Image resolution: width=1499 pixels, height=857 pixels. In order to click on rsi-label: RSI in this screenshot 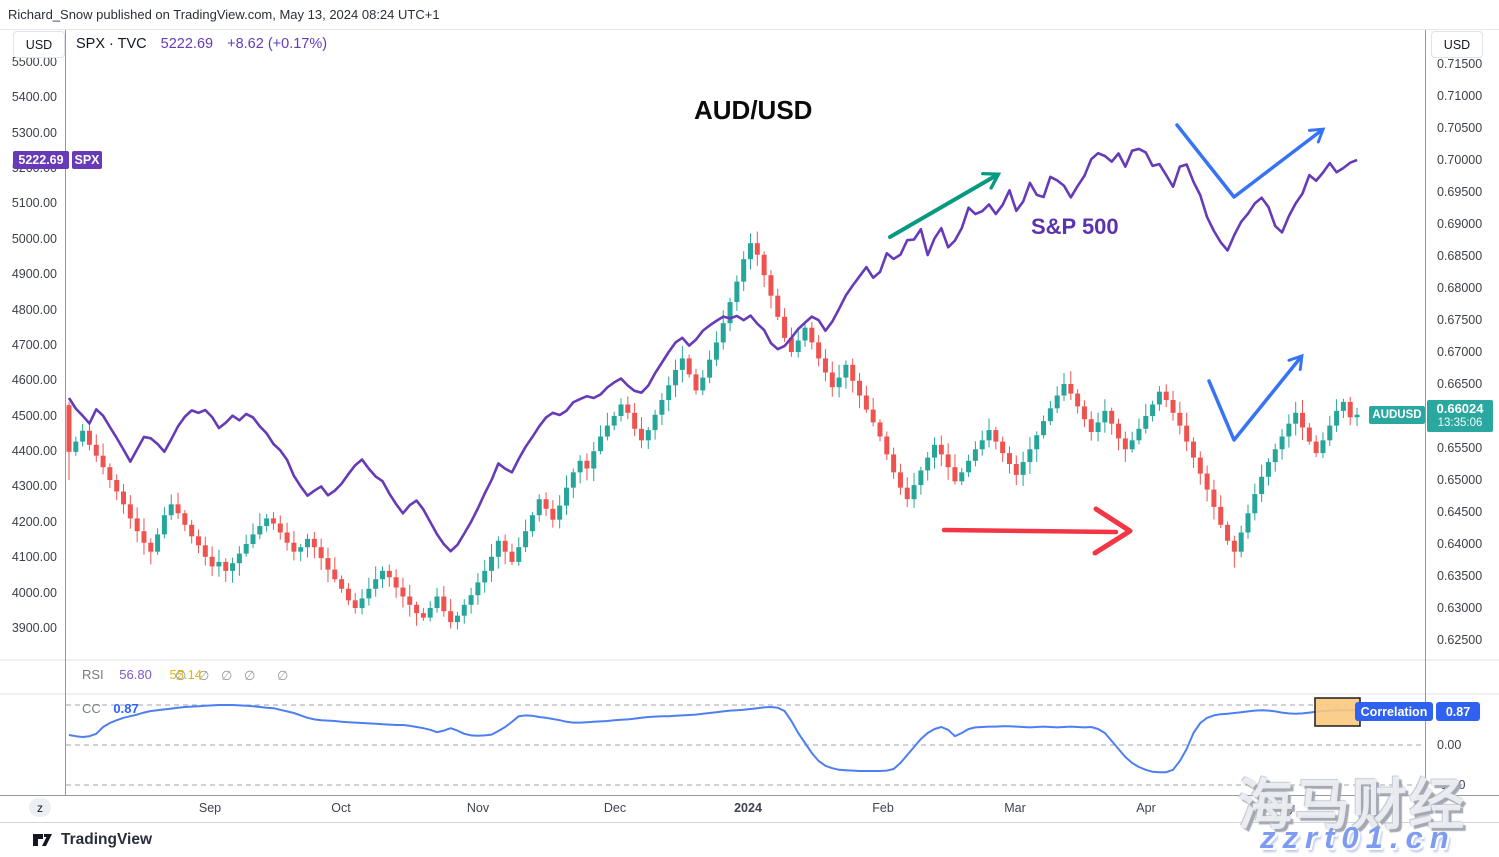, I will do `click(93, 674)`.